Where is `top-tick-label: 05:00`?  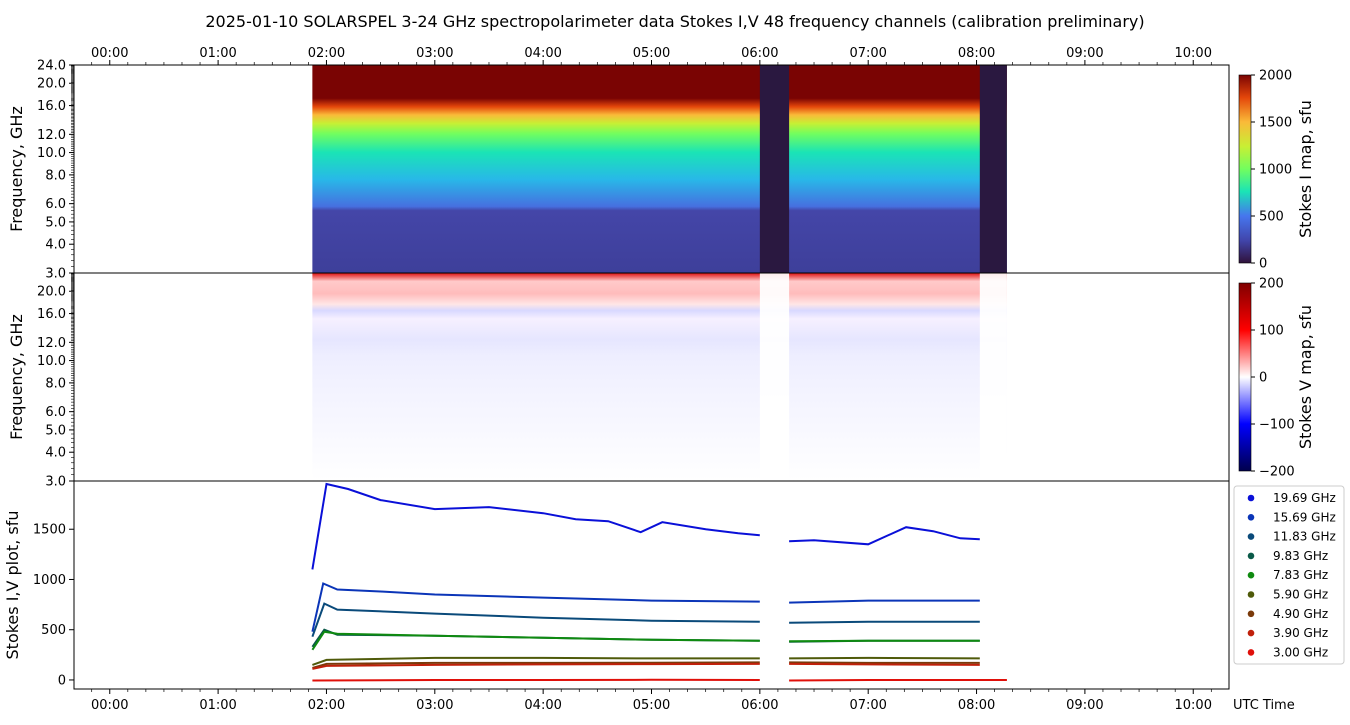
top-tick-label: 05:00 is located at coordinates (651, 53).